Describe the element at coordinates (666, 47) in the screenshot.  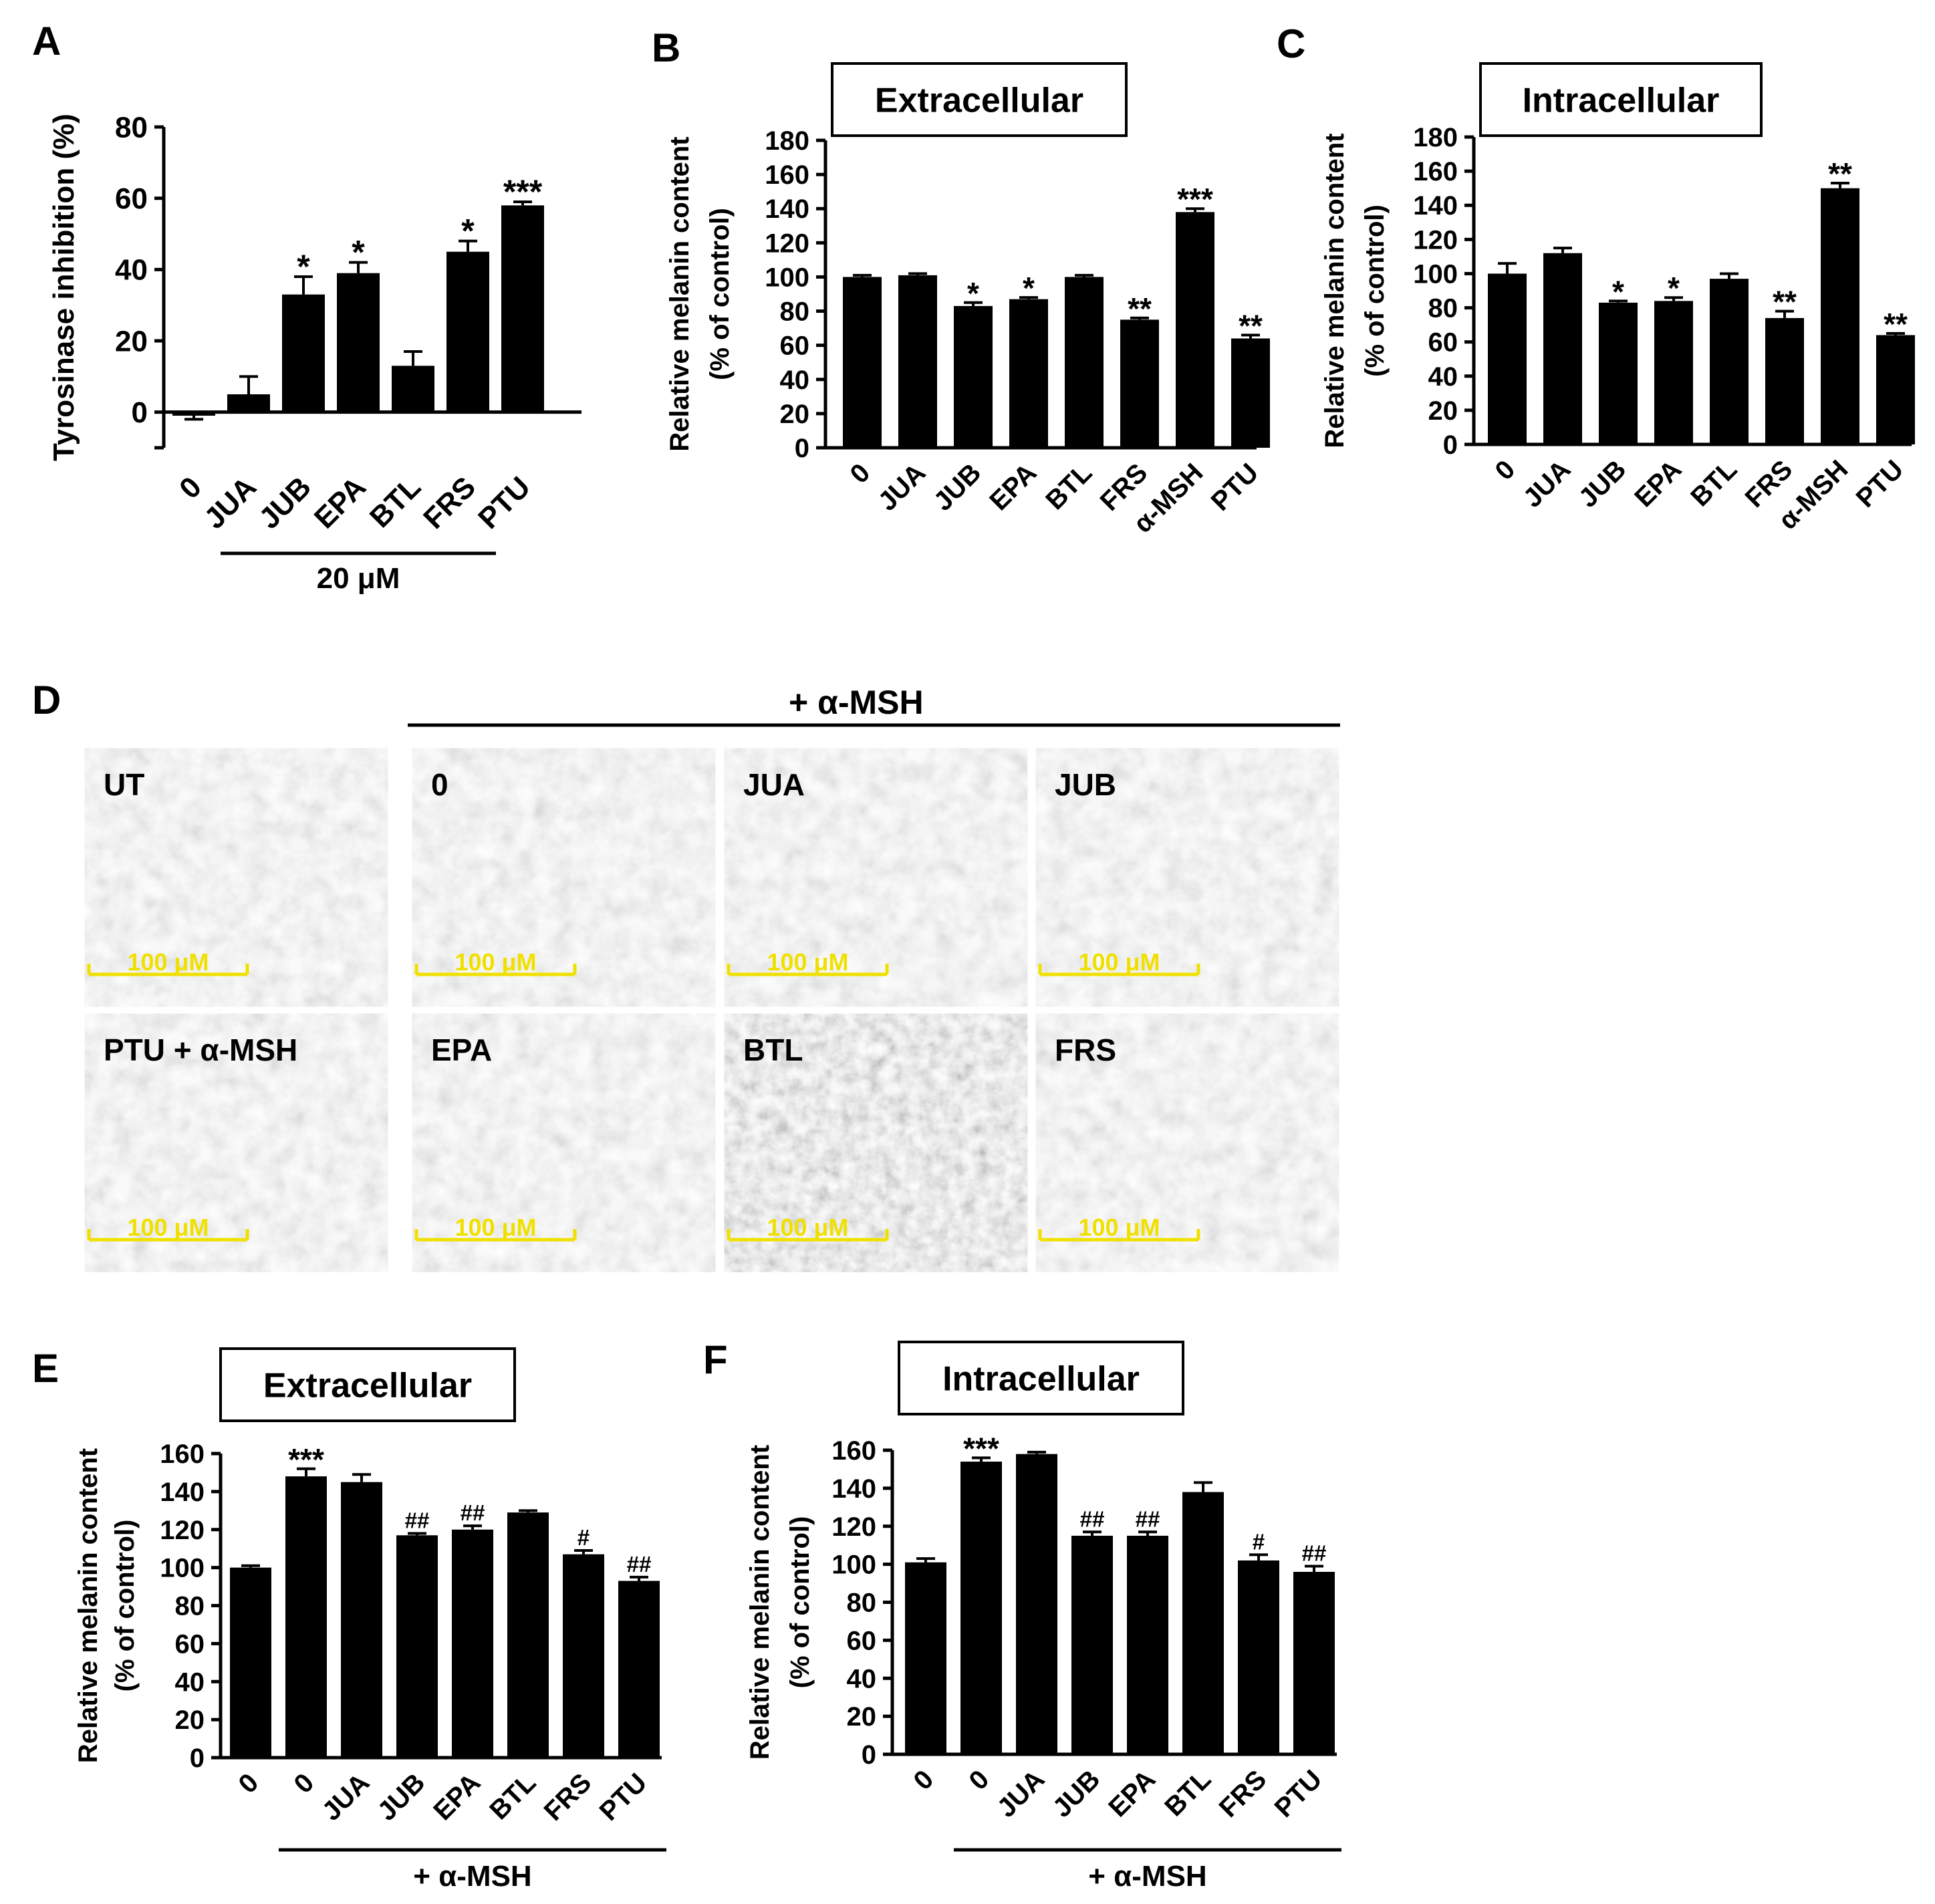
I see `panel-label-b: B` at that location.